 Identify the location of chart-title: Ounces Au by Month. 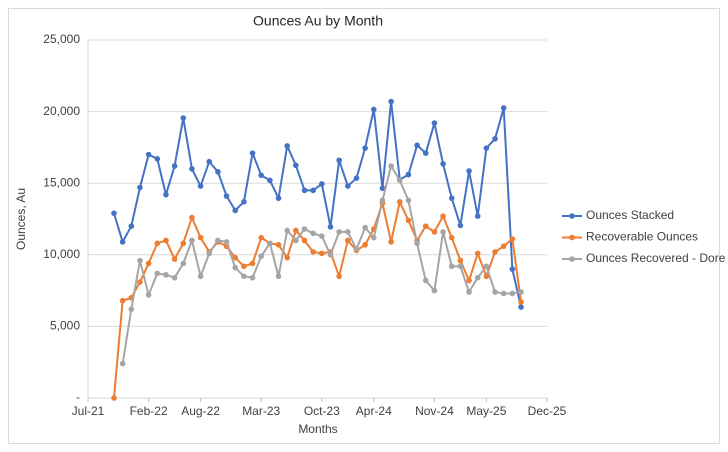
(318, 21).